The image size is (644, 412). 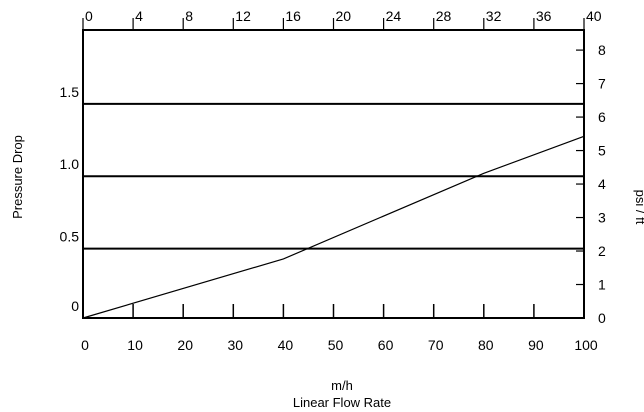 What do you see at coordinates (591, 184) in the screenshot?
I see `right-axis: 0 1 2 3 4 5 6 7 8` at bounding box center [591, 184].